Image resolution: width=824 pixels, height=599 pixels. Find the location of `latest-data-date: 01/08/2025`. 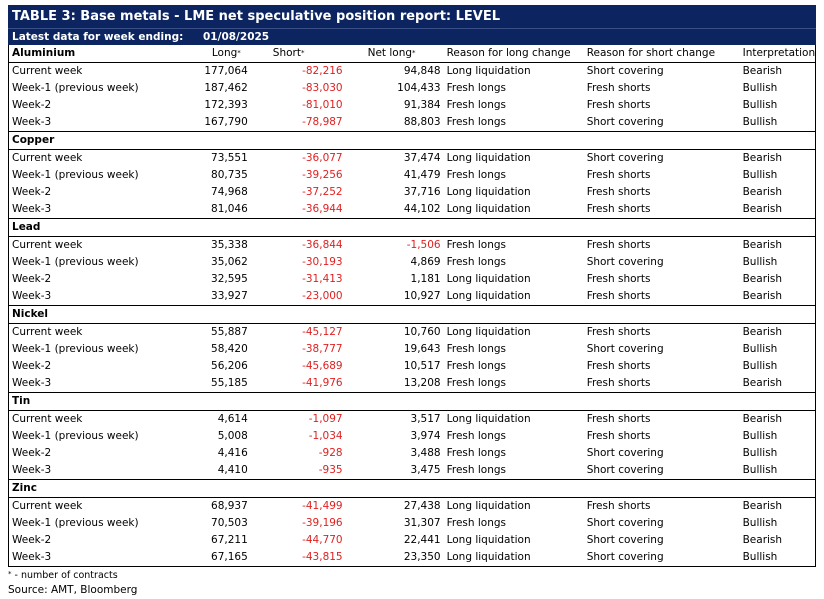

latest-data-date: 01/08/2025 is located at coordinates (236, 37).